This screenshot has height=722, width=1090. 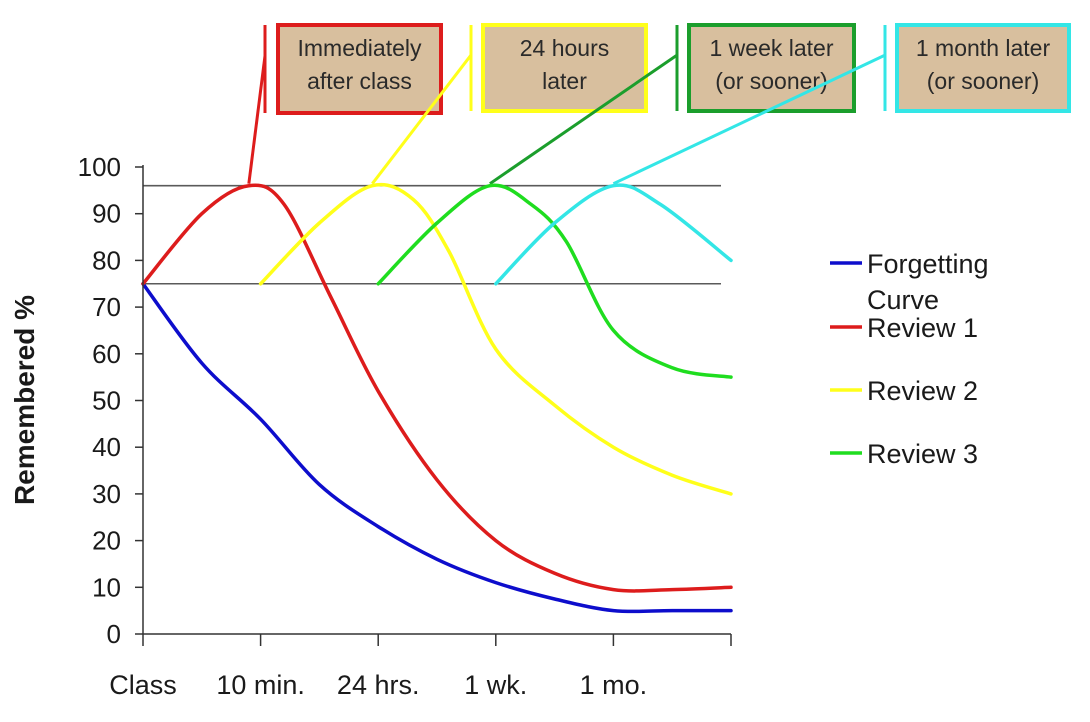 I want to click on legend-label-1: Review 1, so click(x=922, y=328).